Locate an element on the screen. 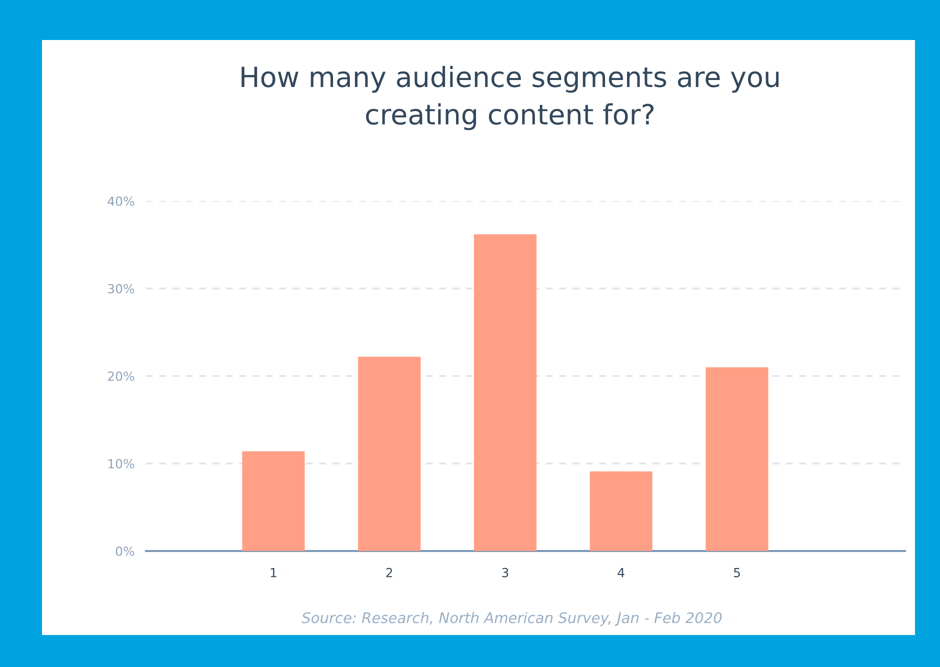 The image size is (940, 667). x-tick-label: 4 is located at coordinates (621, 573).